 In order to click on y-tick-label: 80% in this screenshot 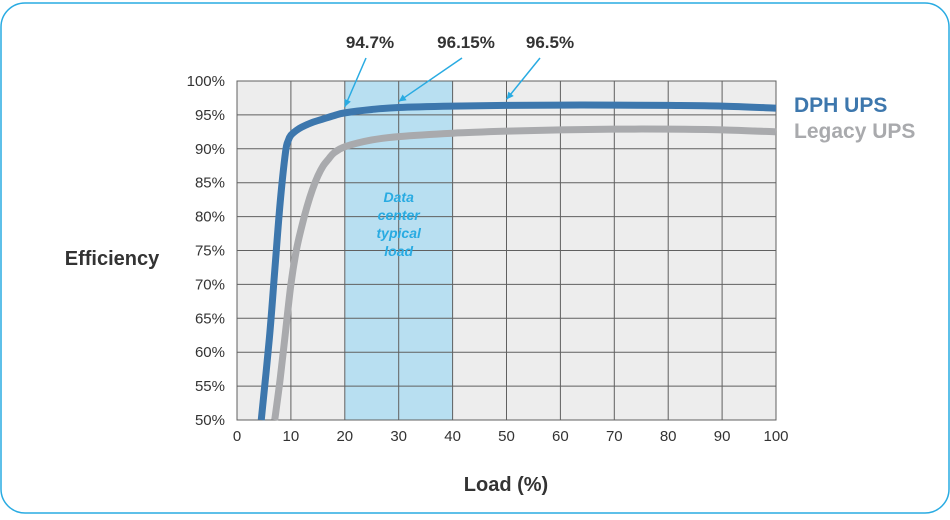, I will do `click(210, 217)`.